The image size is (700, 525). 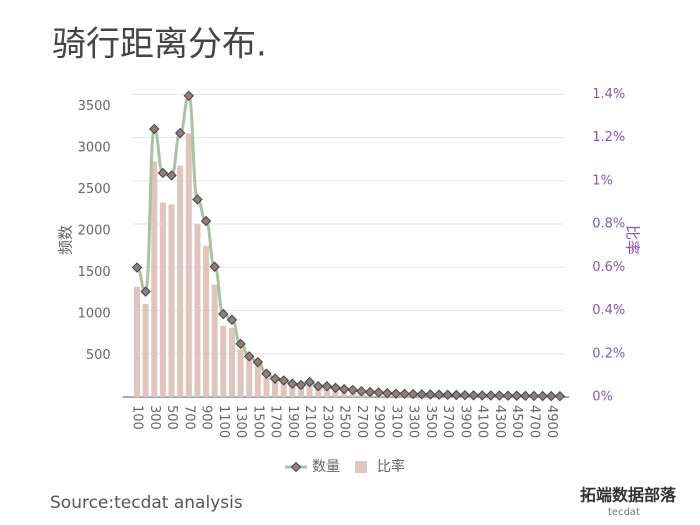 What do you see at coordinates (159, 45) in the screenshot?
I see `chart-title: 骑行距离分布.` at bounding box center [159, 45].